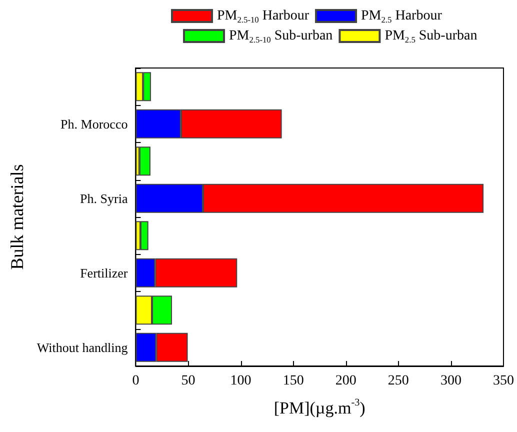 This screenshot has height=432, width=517. Describe the element at coordinates (503, 381) in the screenshot. I see `x-tick-label: 350` at that location.